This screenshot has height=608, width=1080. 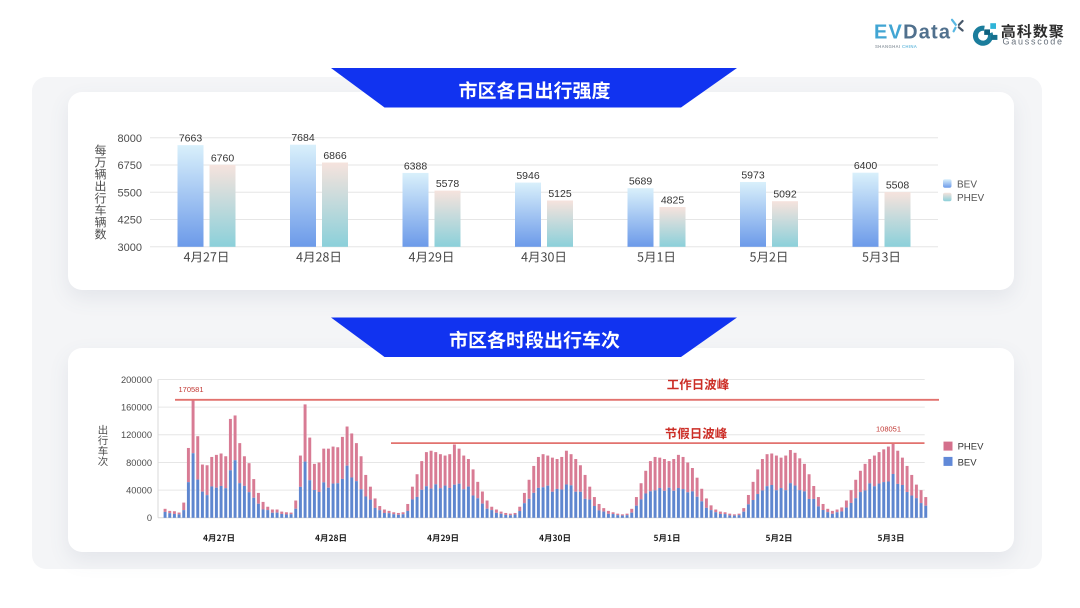 I want to click on svg-text: 7684, so click(x=303, y=138).